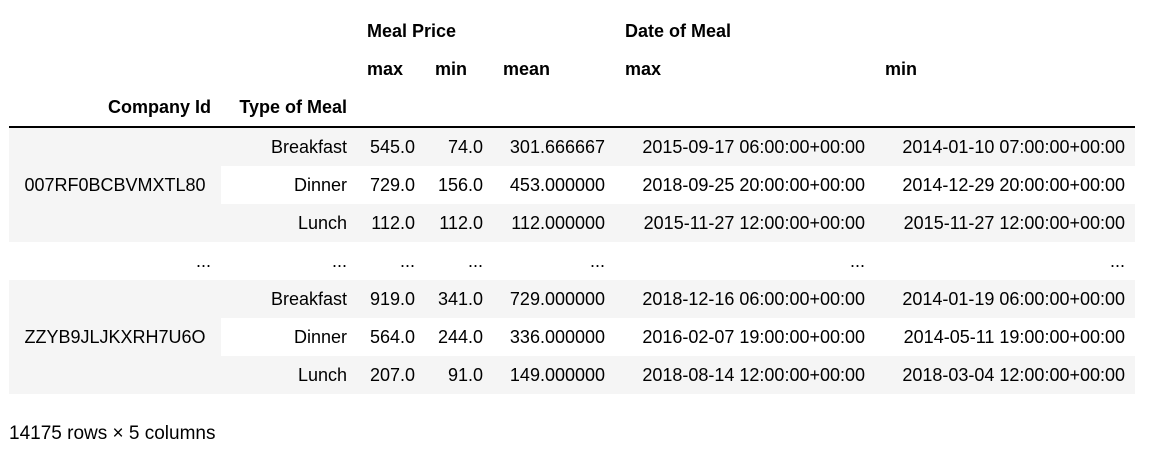 This screenshot has height=456, width=1158. What do you see at coordinates (459, 299) in the screenshot?
I see `price-min-cell: 341.0` at bounding box center [459, 299].